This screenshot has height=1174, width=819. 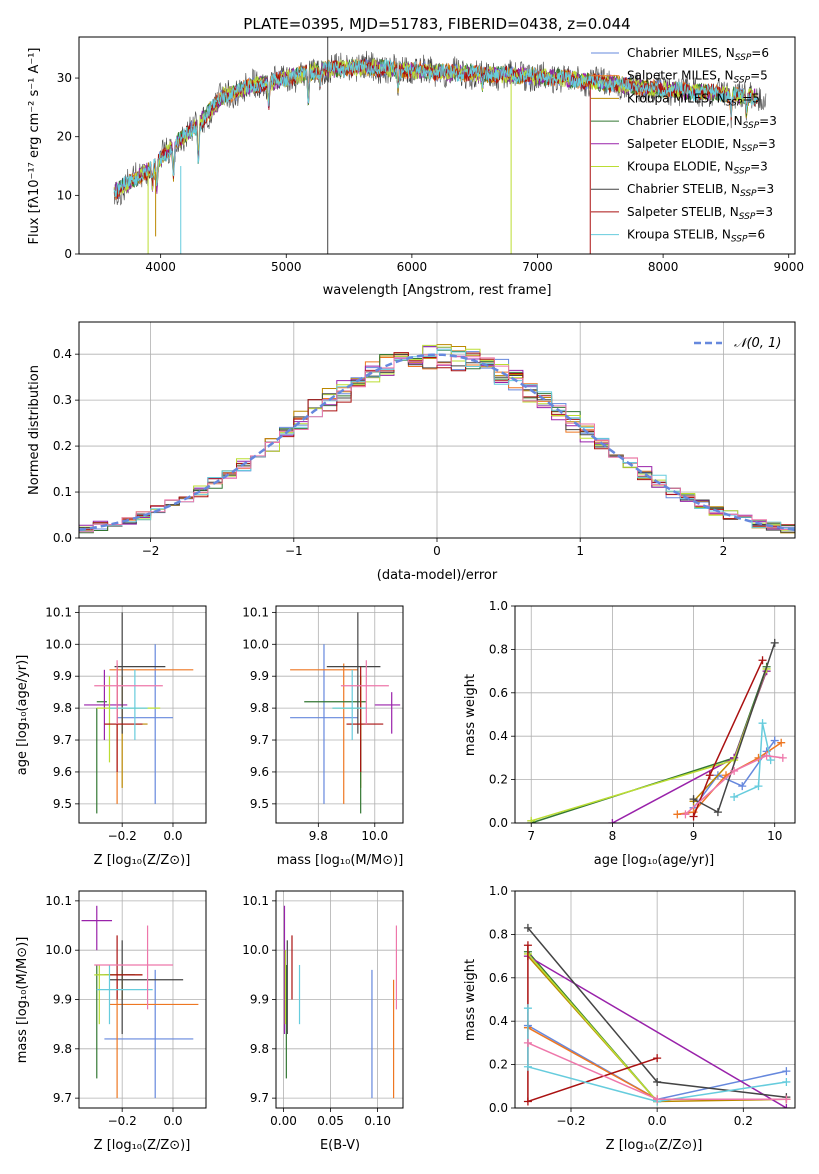 I want to click on y-axis-label: mass [log₁₀(M/M⊙)], so click(x=22, y=1000).